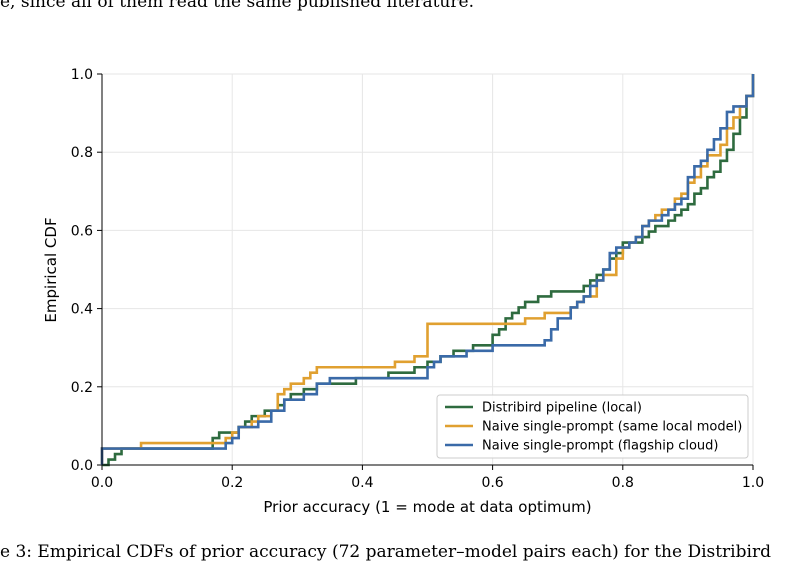  I want to click on y-tick-label: 0.2, so click(82, 388).